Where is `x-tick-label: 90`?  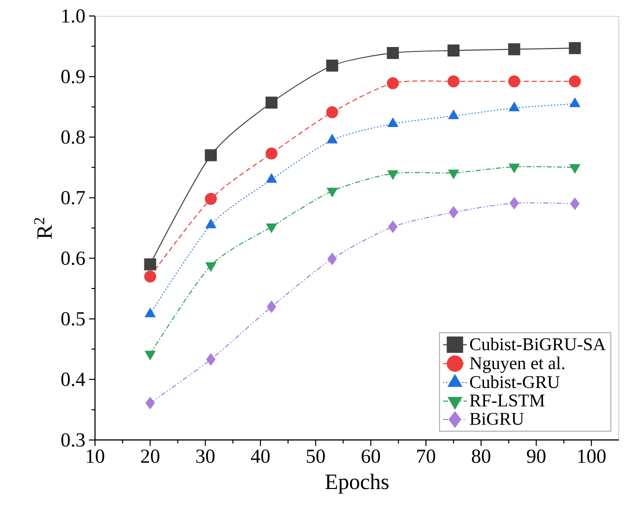
x-tick-label: 90 is located at coordinates (536, 456).